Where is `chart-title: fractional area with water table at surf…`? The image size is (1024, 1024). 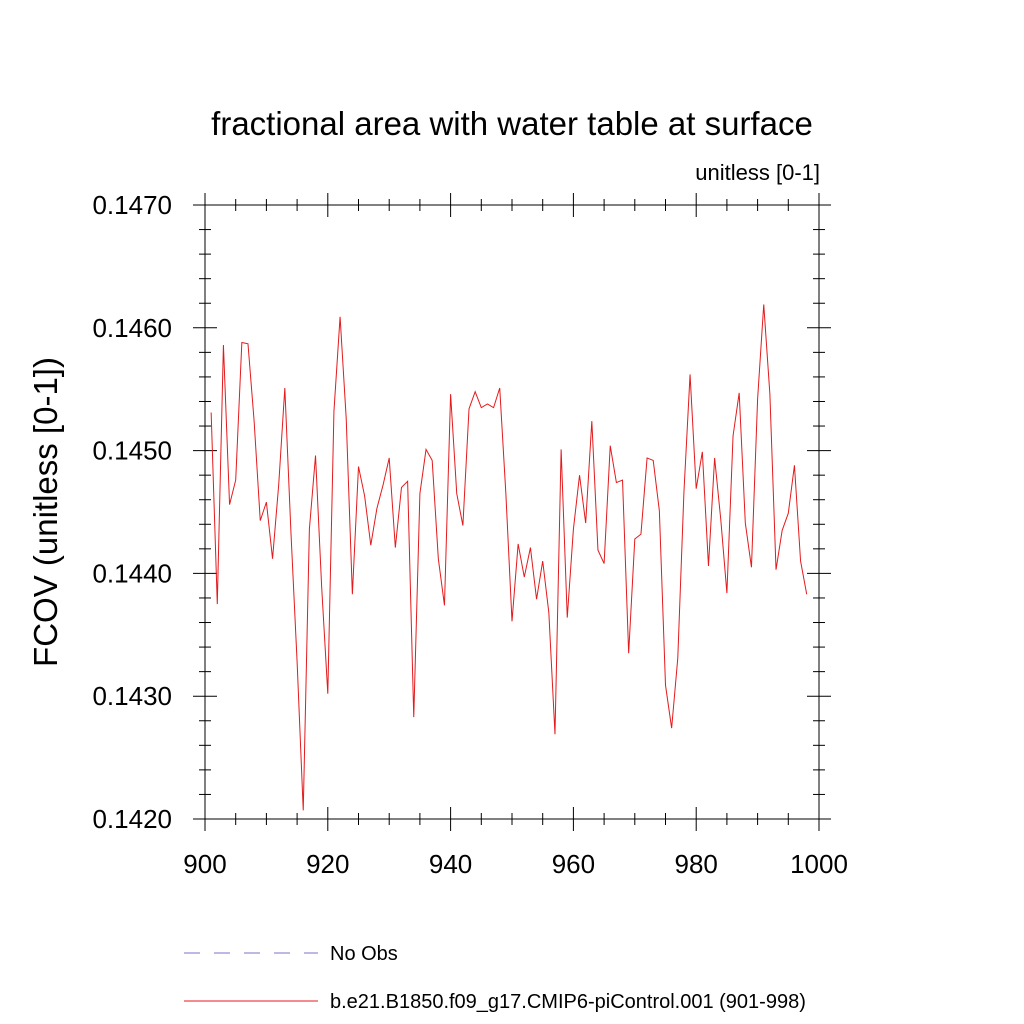
chart-title: fractional area with water table at surf… is located at coordinates (512, 123).